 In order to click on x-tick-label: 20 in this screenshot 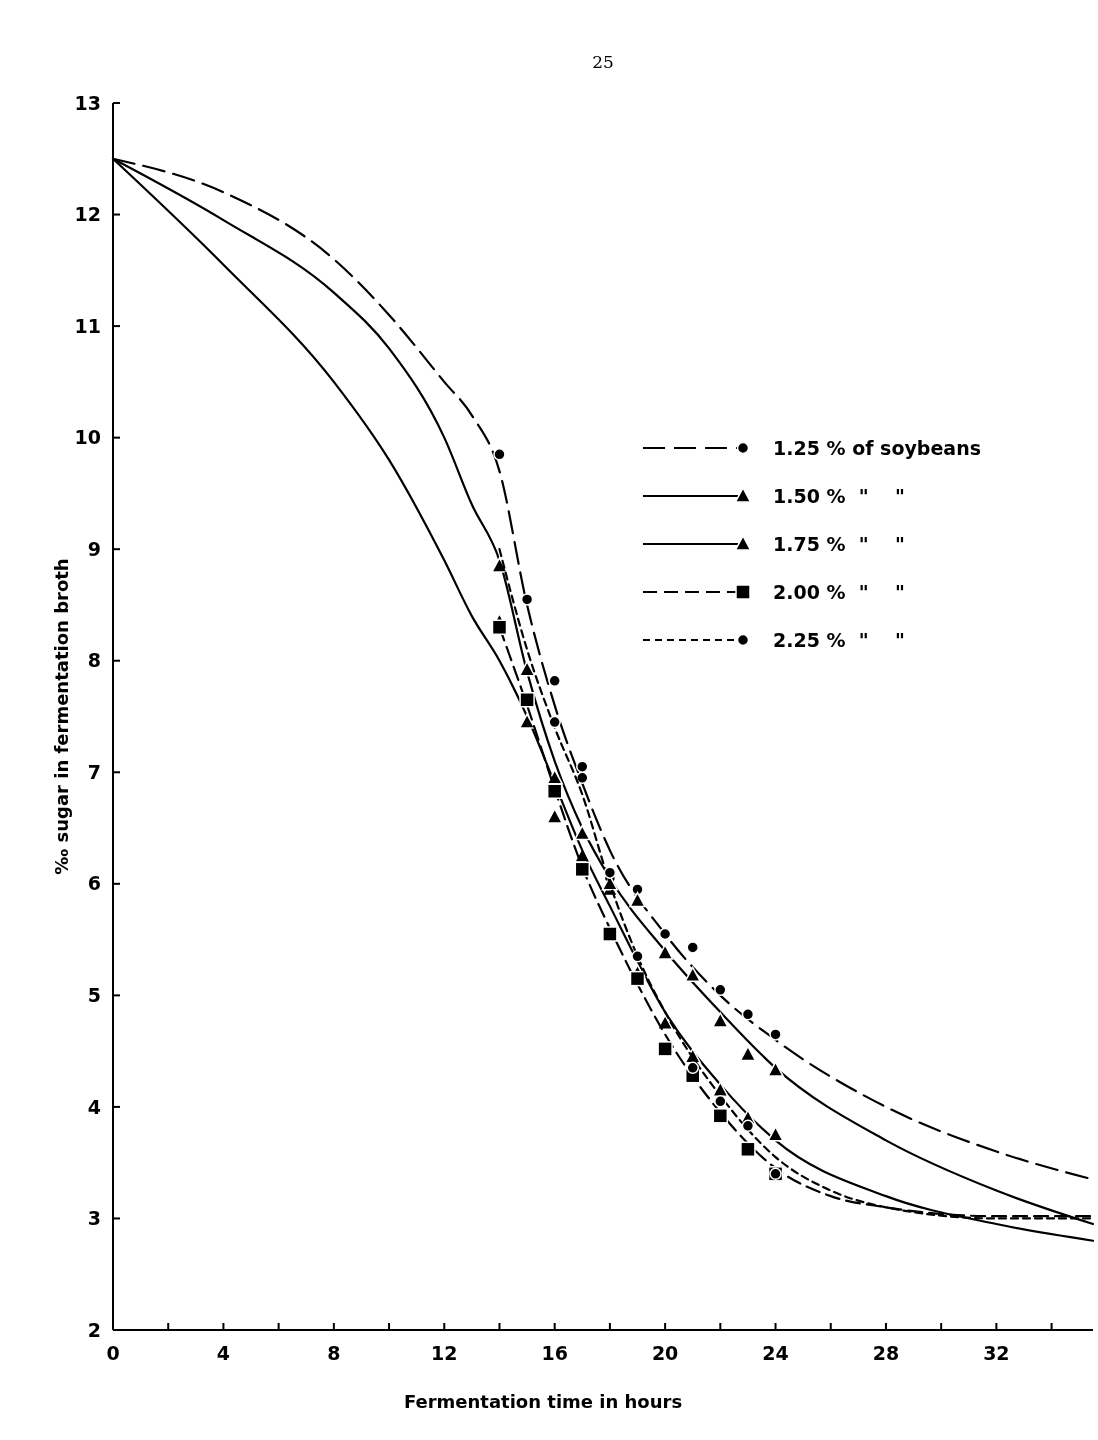, I will do `click(665, 1353)`.